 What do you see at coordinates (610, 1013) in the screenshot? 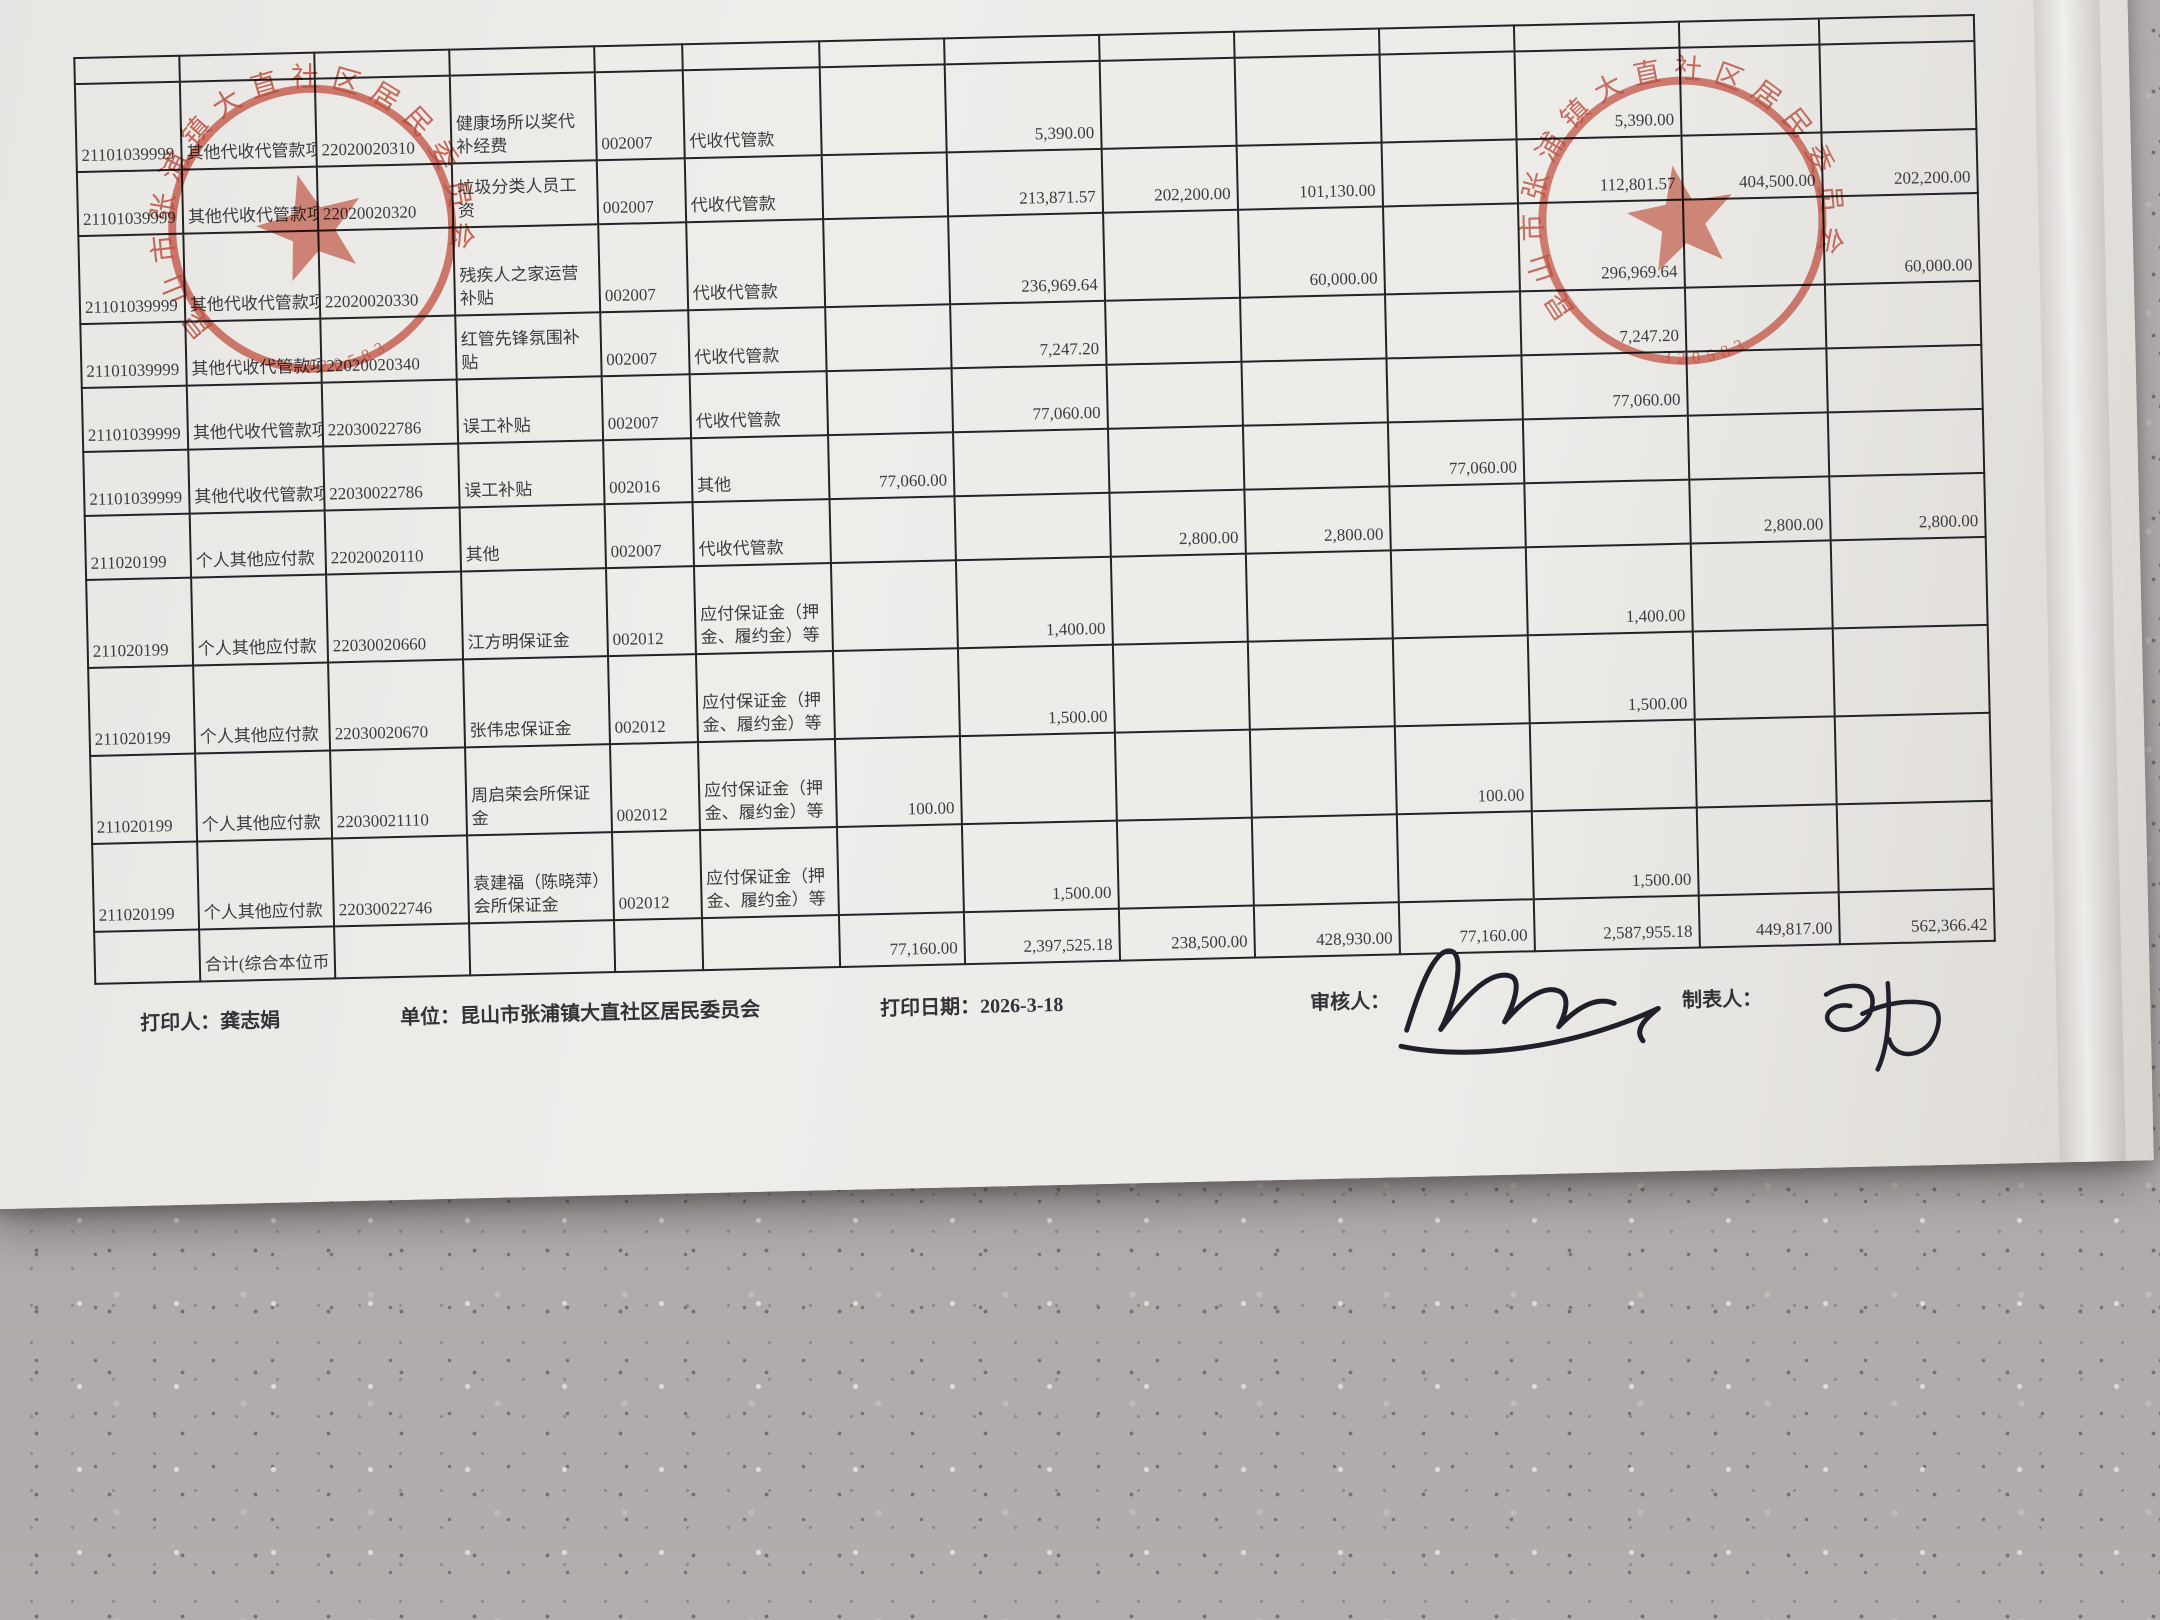
I see `unit-name: 昆山市张浦镇大直社区居民委员会` at bounding box center [610, 1013].